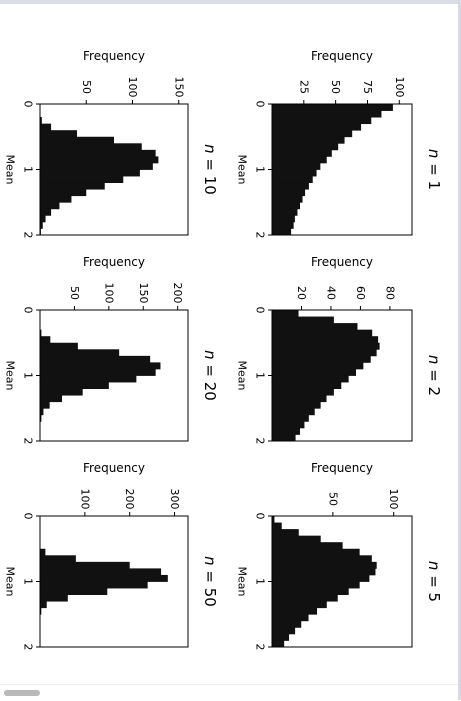 Image resolution: width=461 pixels, height=701 pixels. What do you see at coordinates (22, 693) in the screenshot?
I see `scrollbar-thumb` at bounding box center [22, 693].